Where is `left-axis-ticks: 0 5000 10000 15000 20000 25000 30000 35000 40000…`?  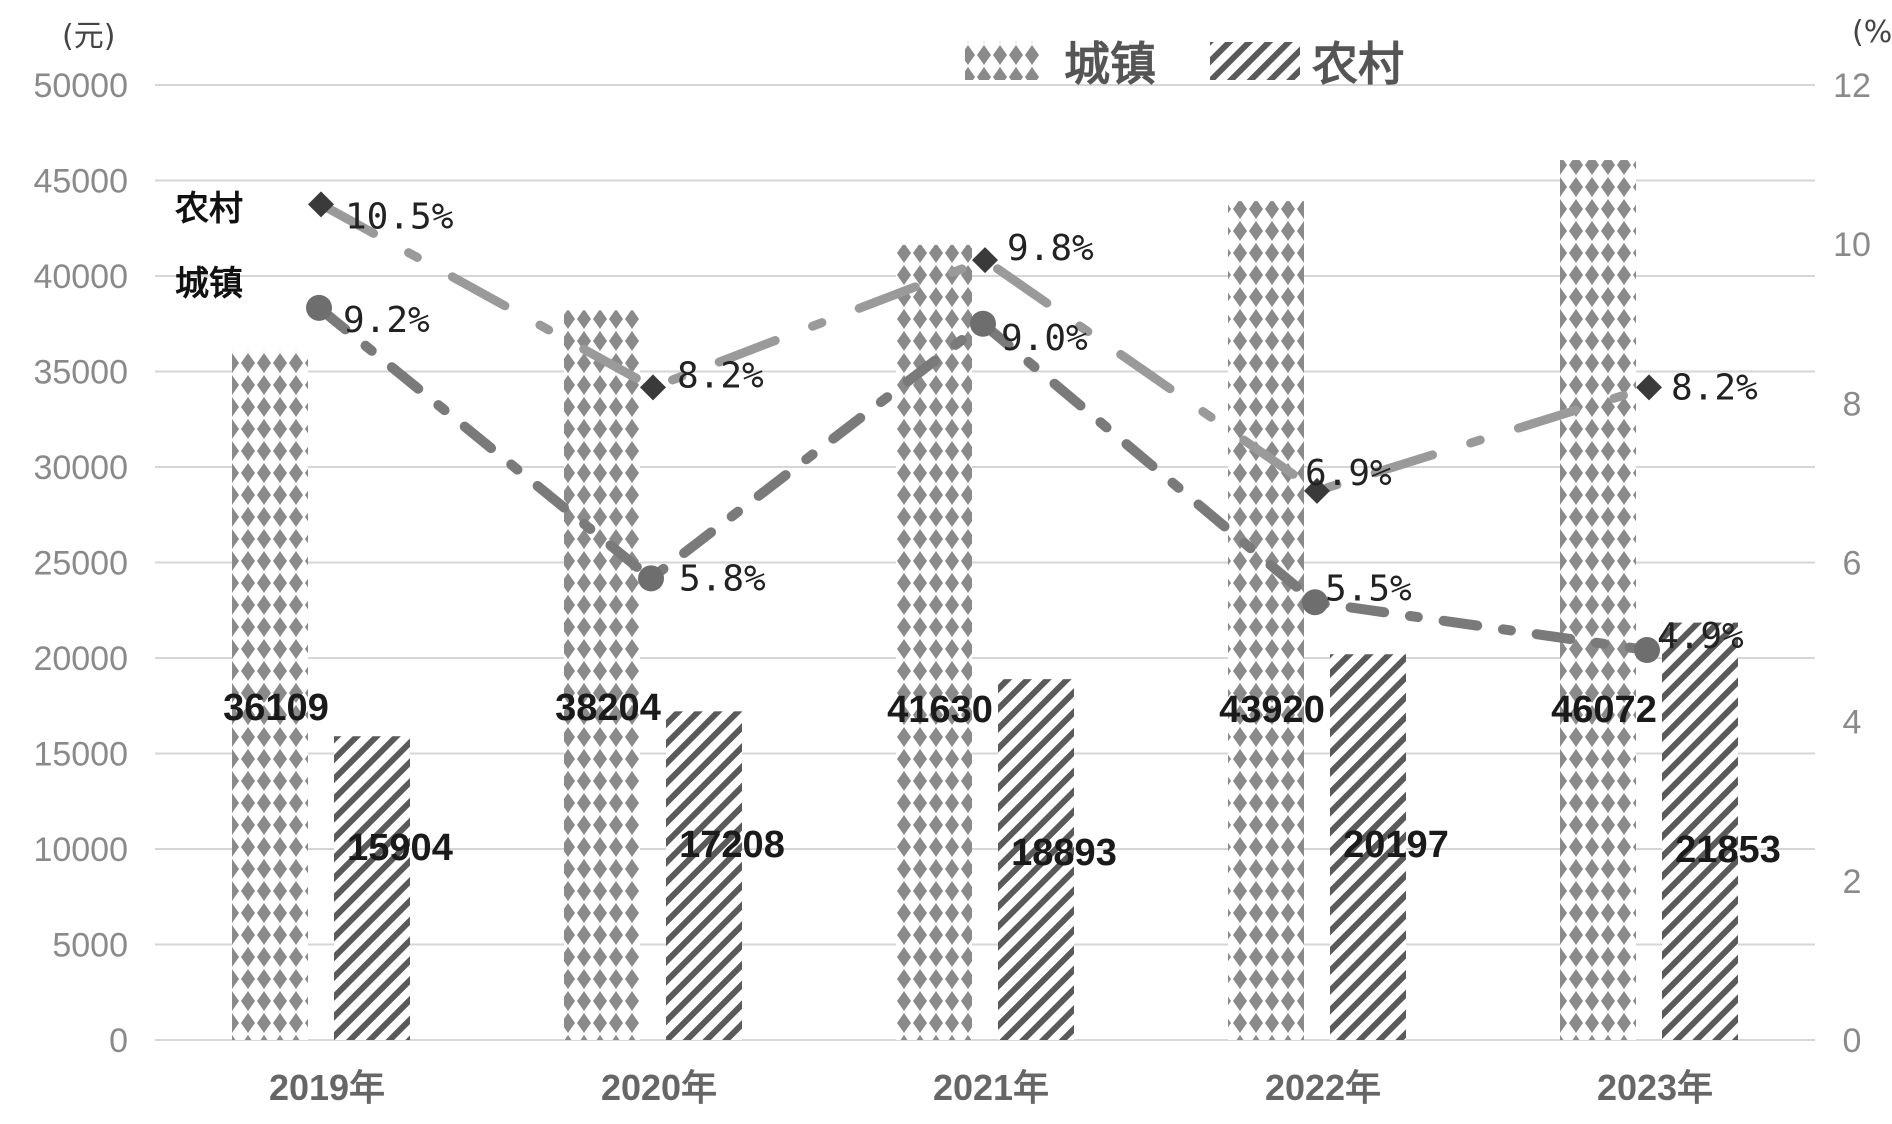 left-axis-ticks: 0 5000 10000 15000 20000 25000 30000 35000 40000… is located at coordinates (80, 563).